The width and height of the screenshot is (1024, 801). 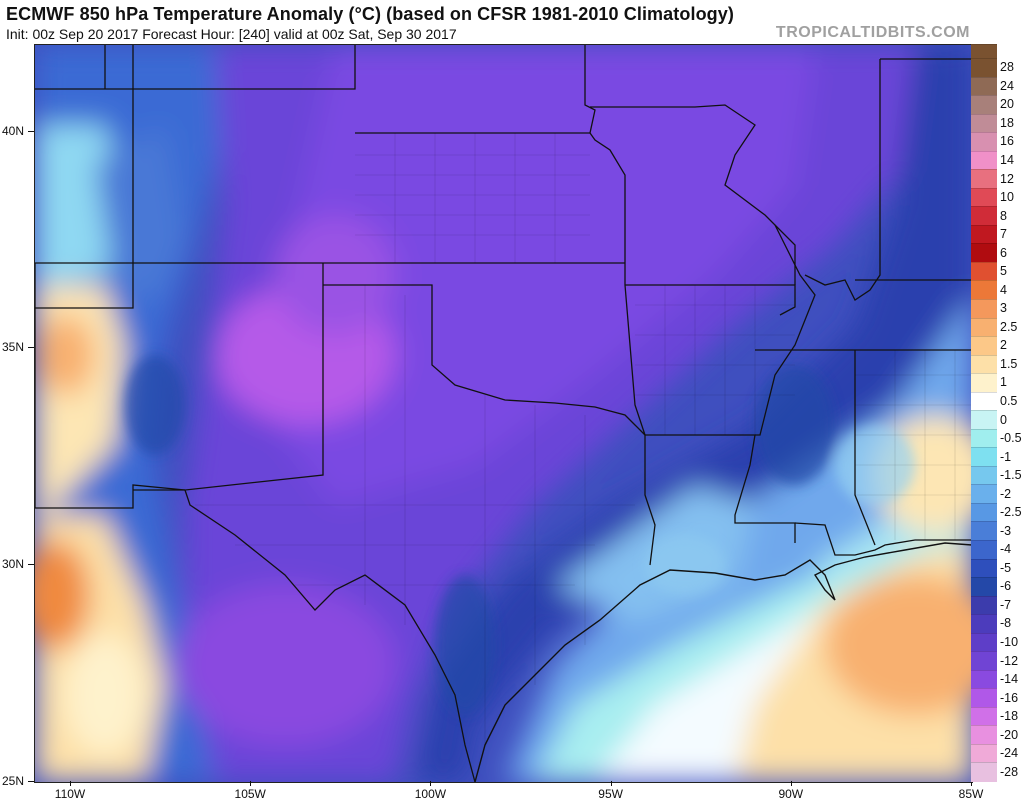 I want to click on colorbar-label: -28, so click(x=1009, y=771).